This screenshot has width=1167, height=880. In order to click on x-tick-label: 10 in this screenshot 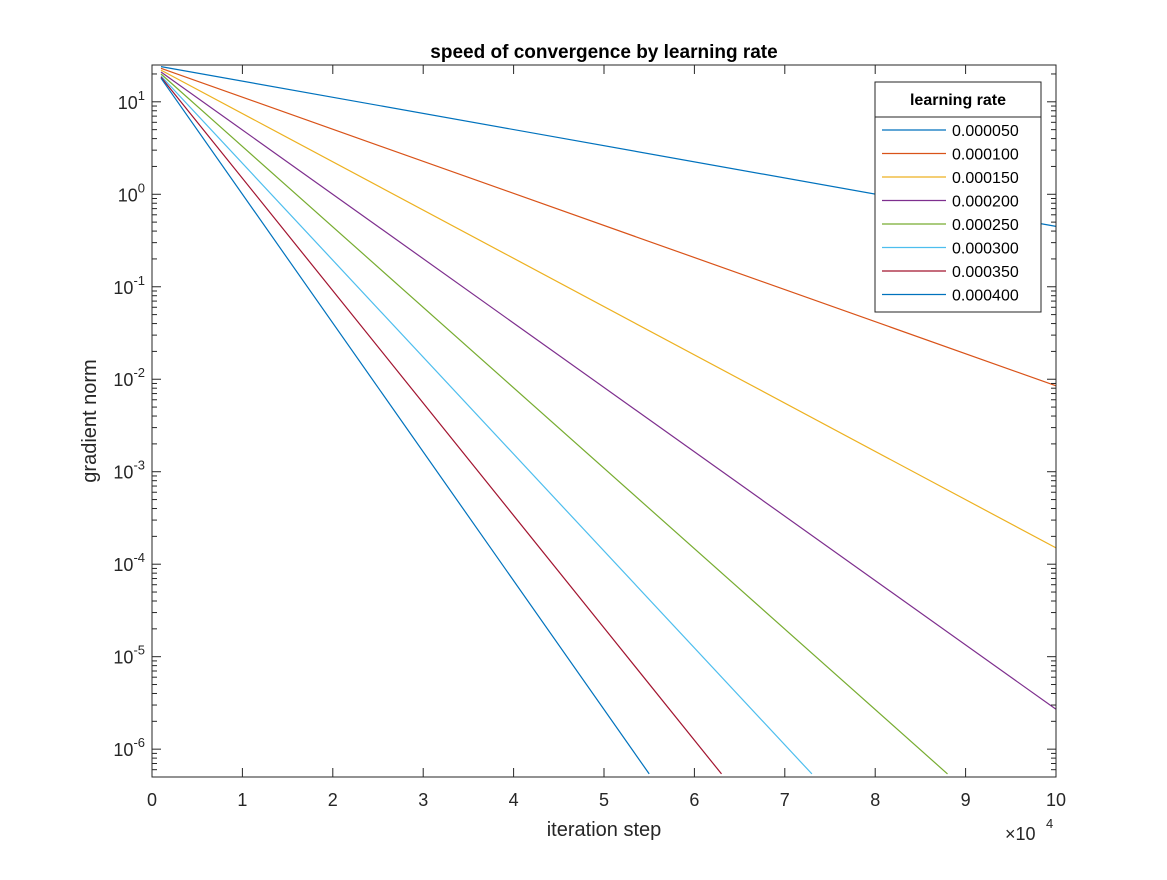, I will do `click(1056, 800)`.